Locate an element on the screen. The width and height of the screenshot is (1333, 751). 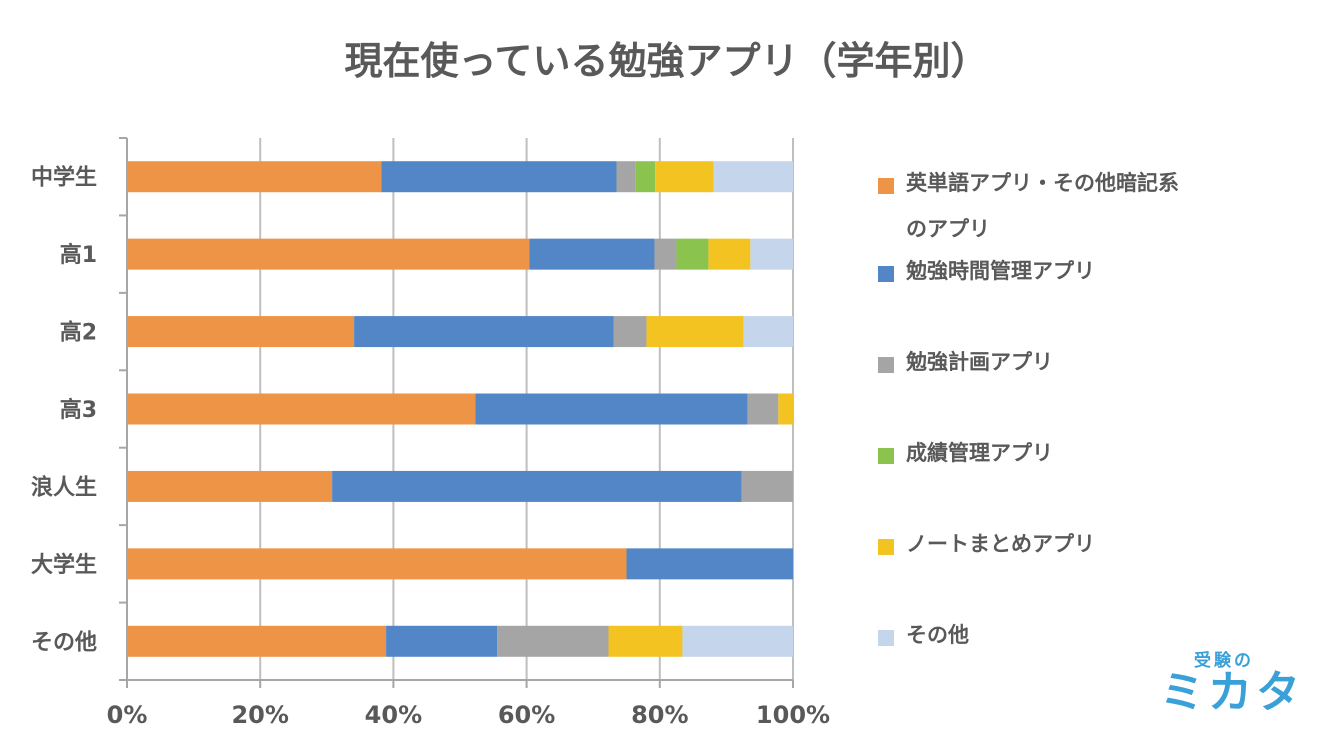
legend-label: 成績管理アプリ is located at coordinates (979, 453).